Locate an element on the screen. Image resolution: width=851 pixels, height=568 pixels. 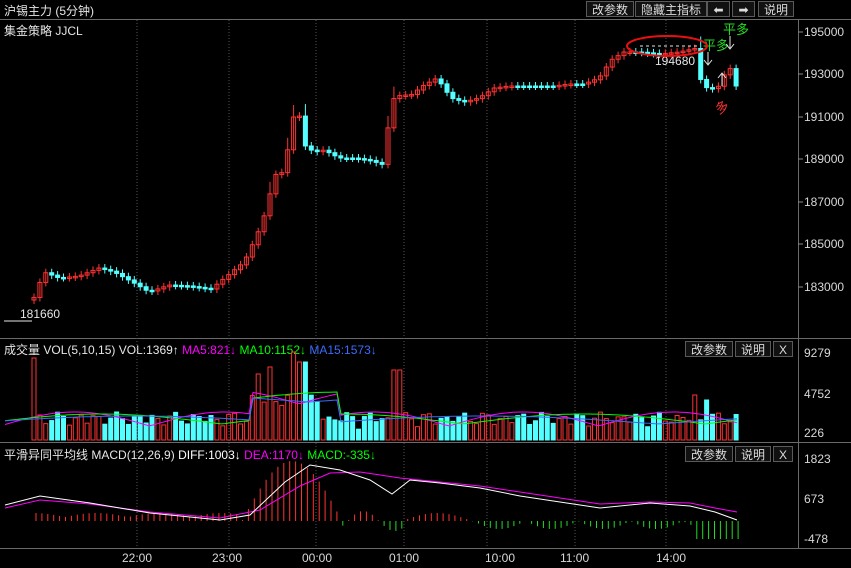
macd-params-button: 改参数 is located at coordinates (709, 454).